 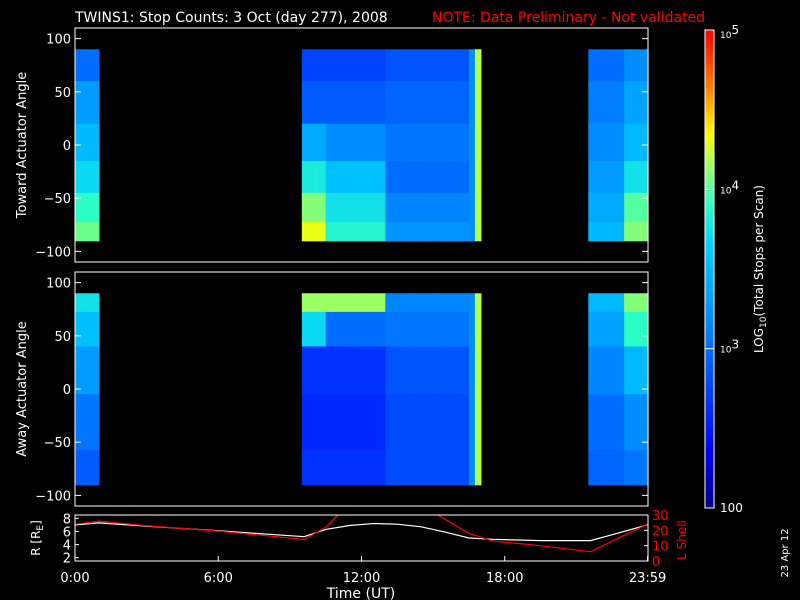 What do you see at coordinates (218, 578) in the screenshot?
I see `x-tick-label: 6:00` at bounding box center [218, 578].